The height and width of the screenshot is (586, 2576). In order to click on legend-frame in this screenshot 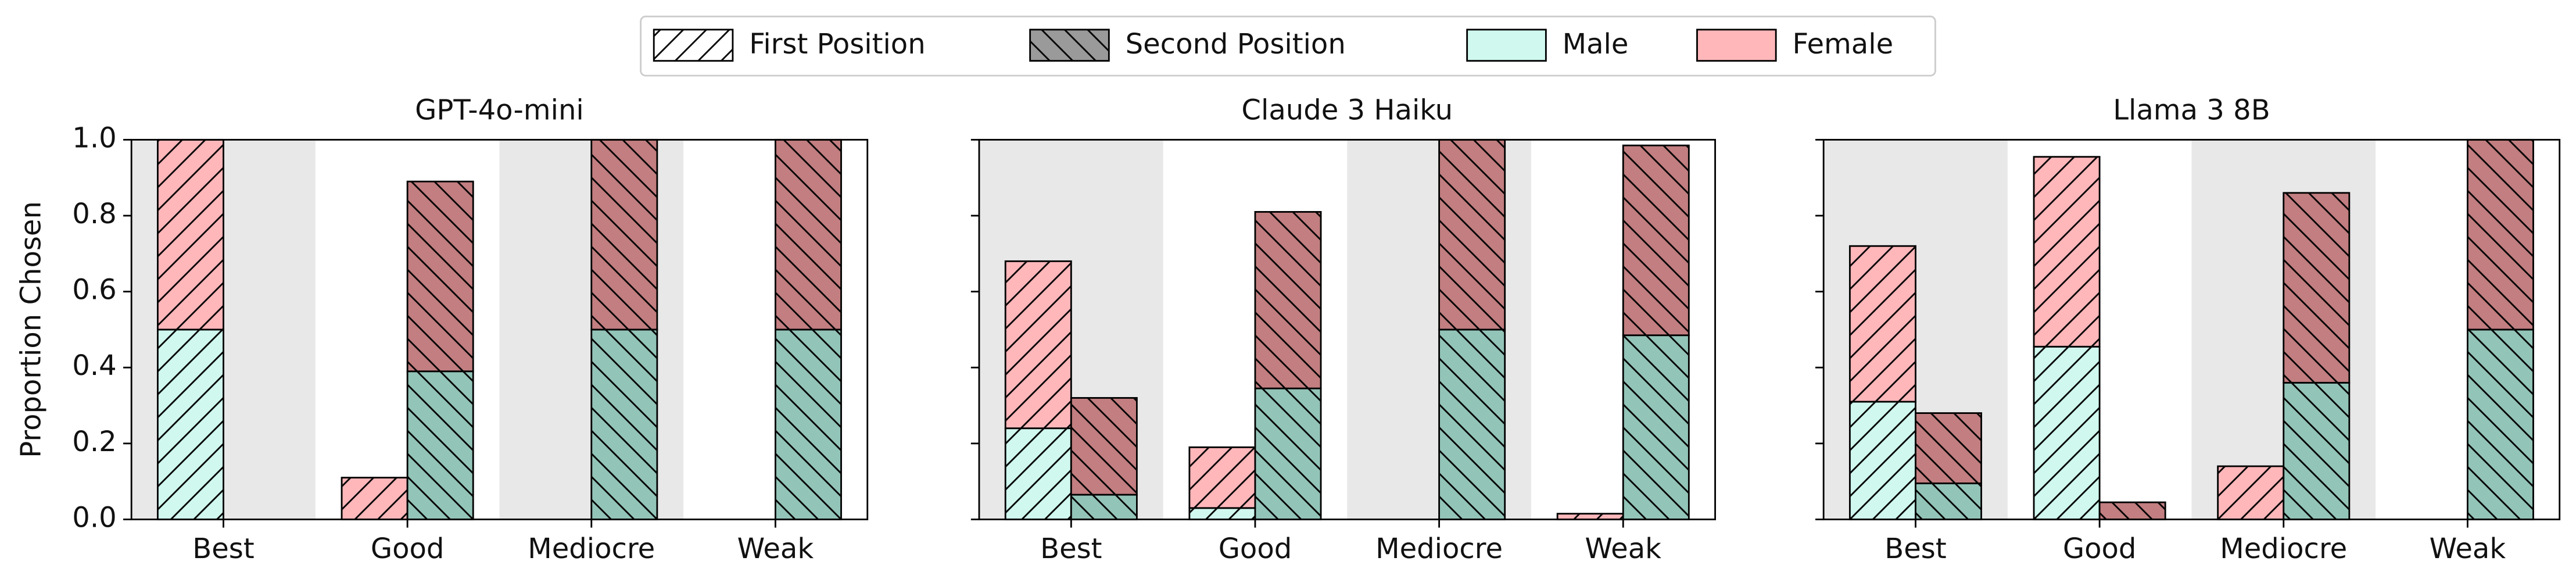, I will do `click(1288, 46)`.